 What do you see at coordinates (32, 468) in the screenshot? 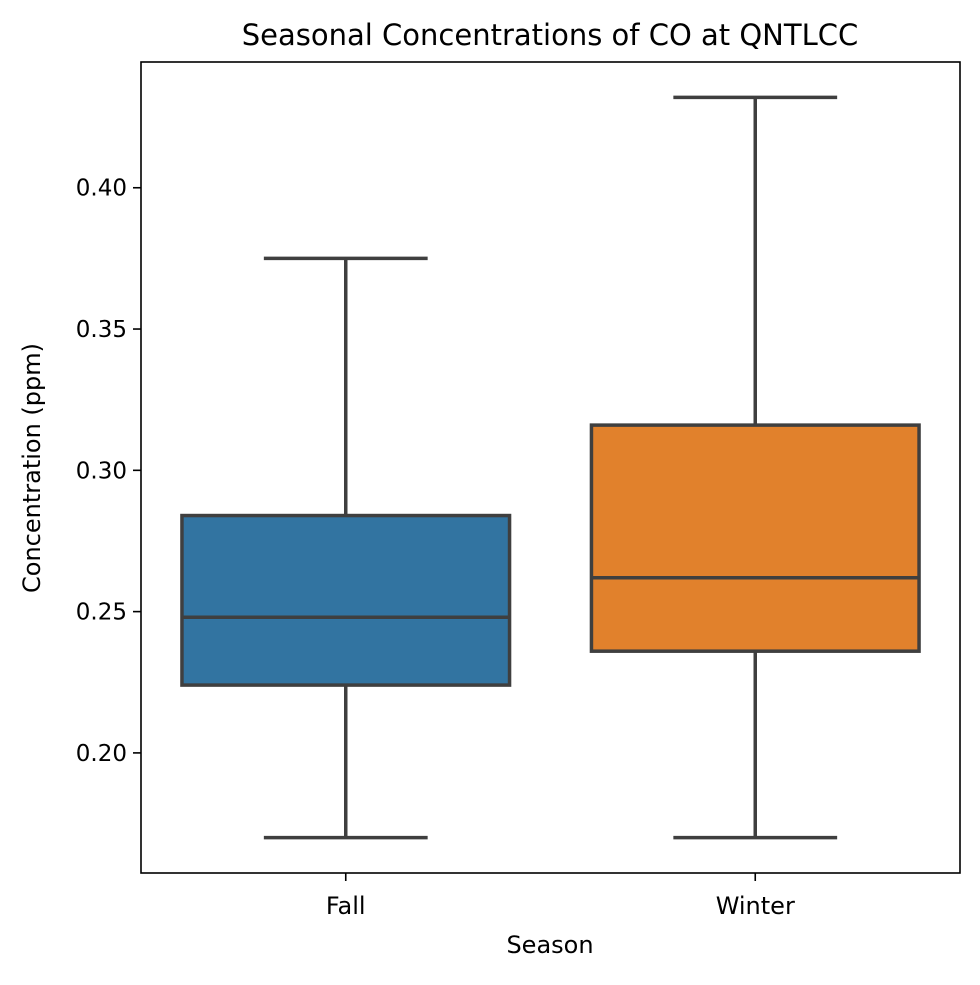
I see `y-axis-label: Concentration (ppm)` at bounding box center [32, 468].